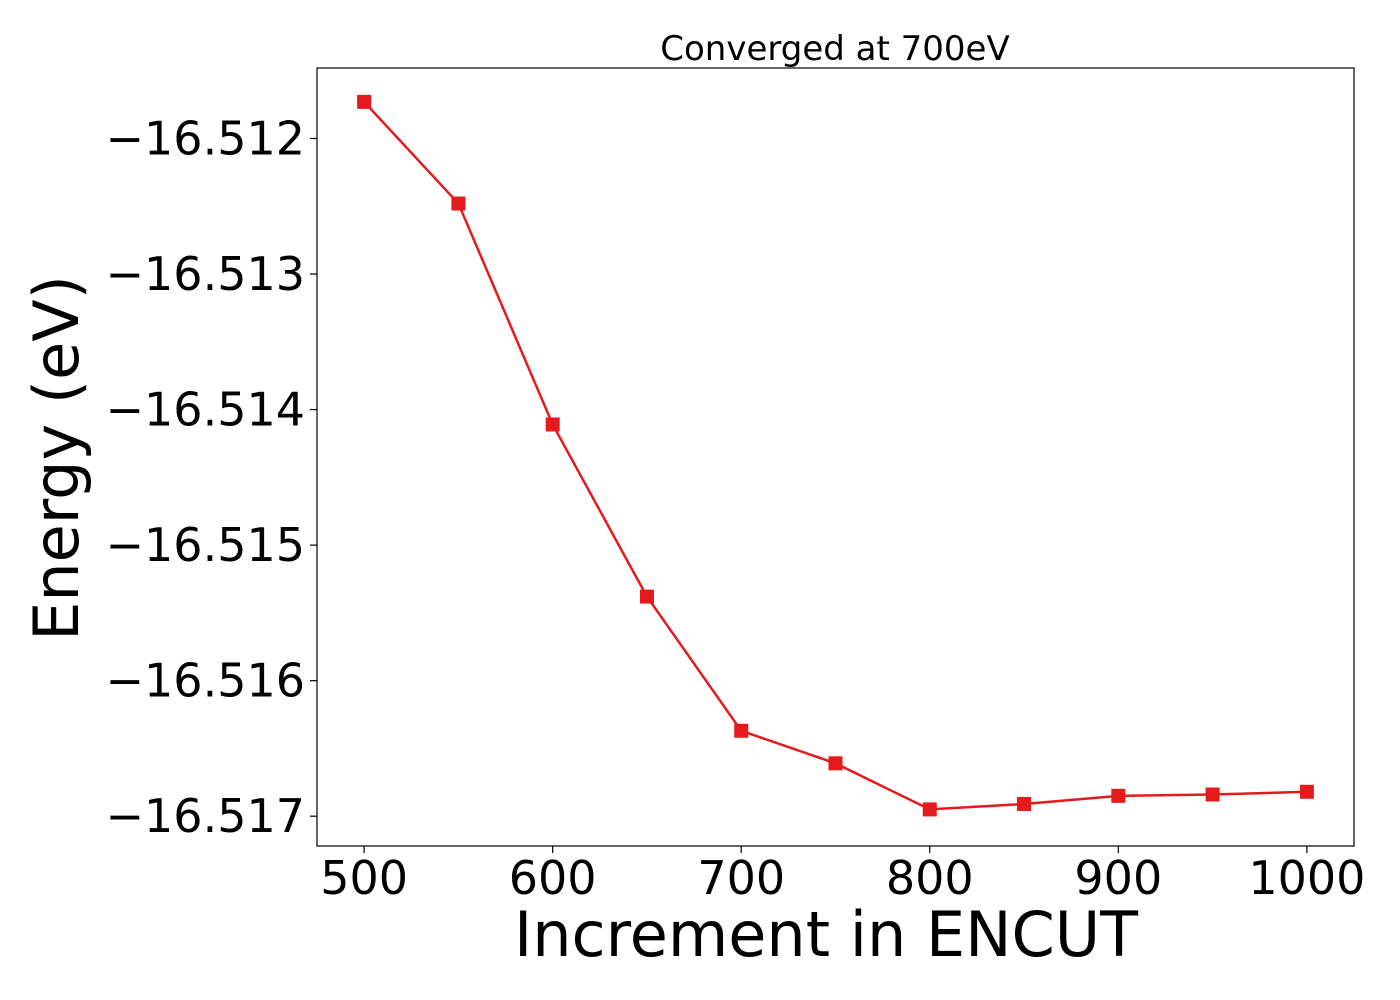  I want to click on x-tick-label: 1000, so click(1306, 878).